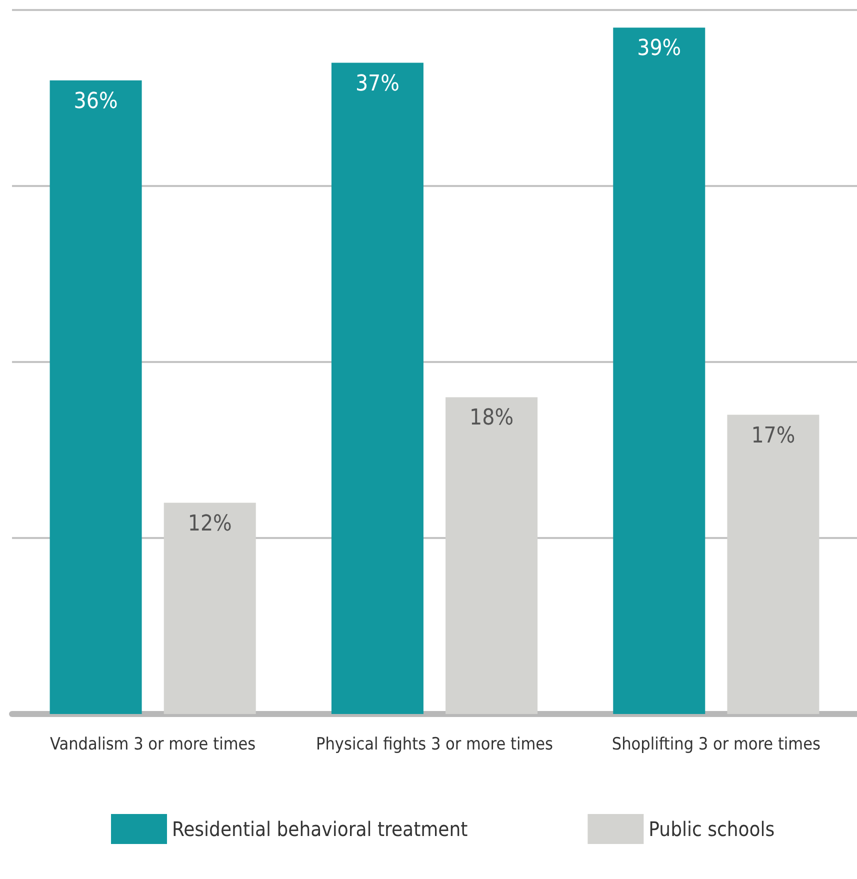  What do you see at coordinates (153, 744) in the screenshot?
I see `x-tick-label: Vandalism 3 or more times` at bounding box center [153, 744].